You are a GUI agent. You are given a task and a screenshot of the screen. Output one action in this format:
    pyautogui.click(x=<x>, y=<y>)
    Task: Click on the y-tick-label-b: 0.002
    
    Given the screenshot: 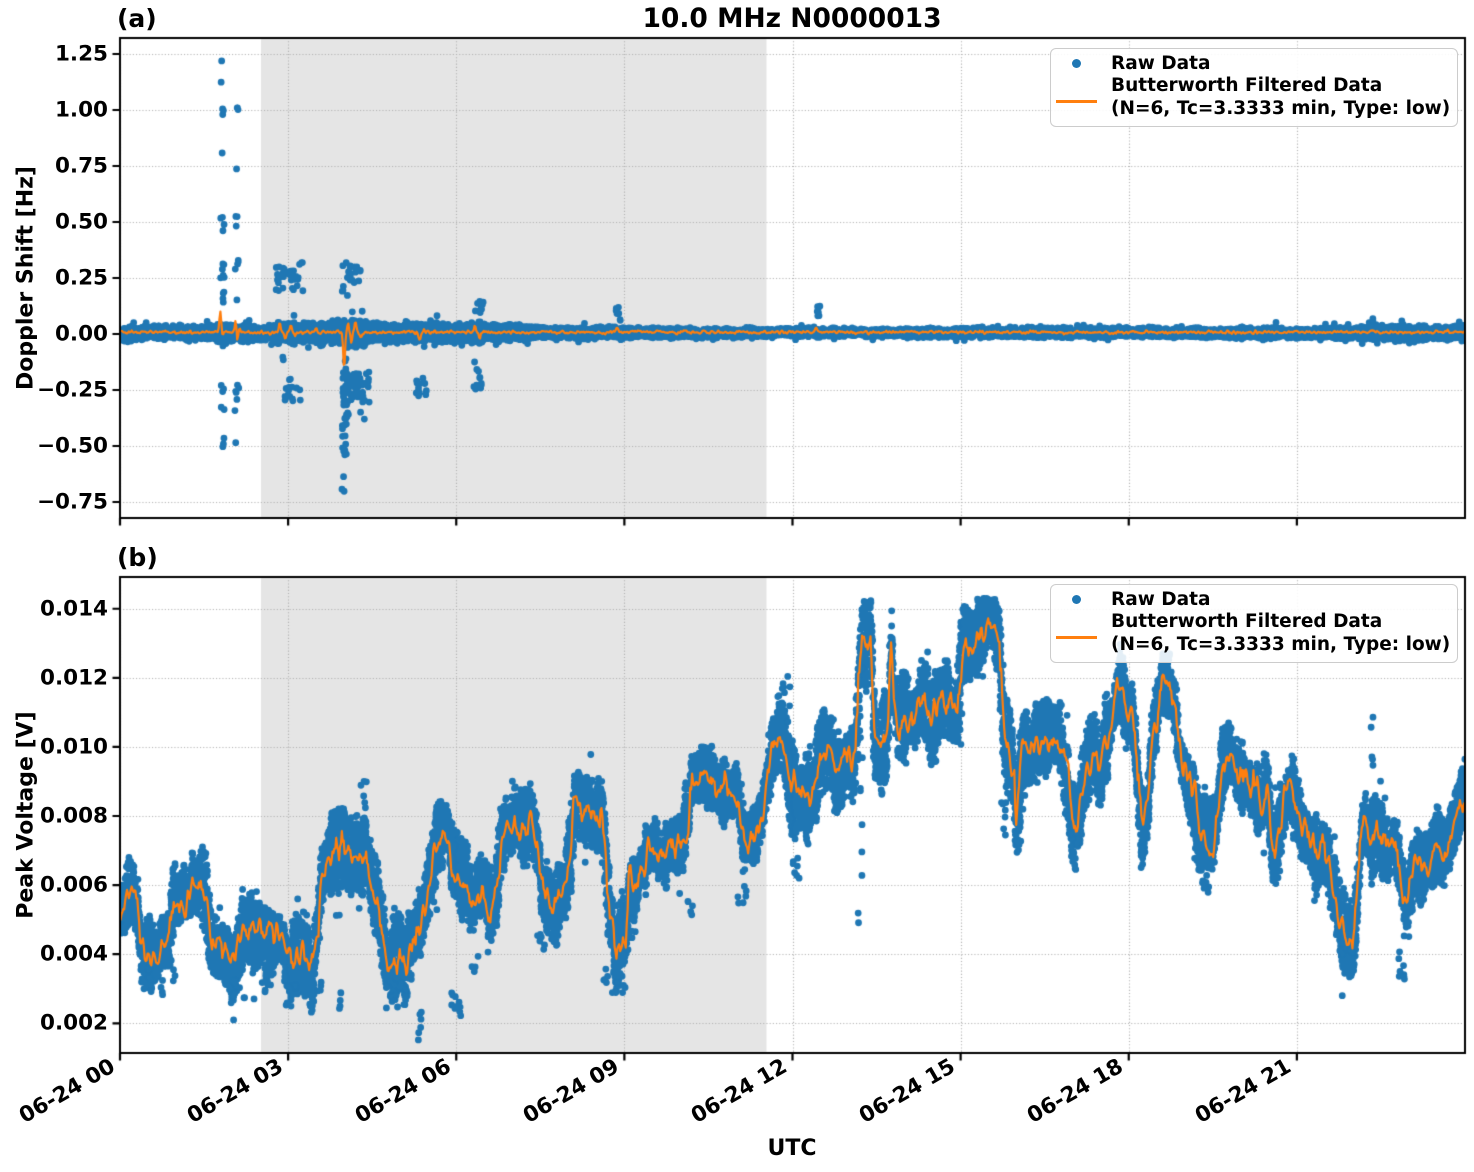 What is the action you would take?
    pyautogui.click(x=73, y=1023)
    